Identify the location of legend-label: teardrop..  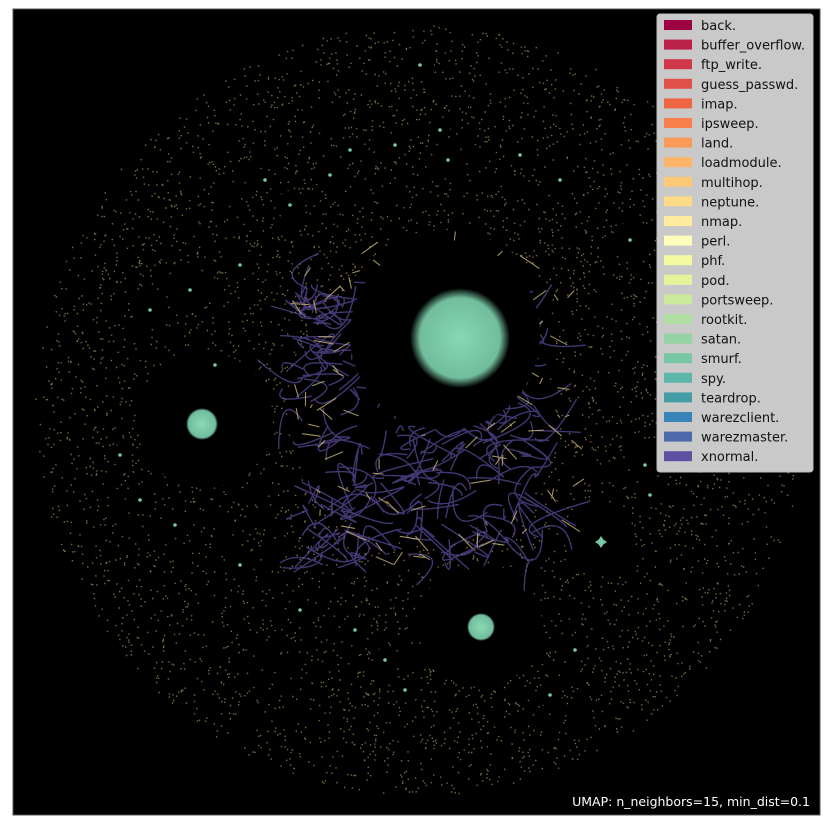
(731, 398).